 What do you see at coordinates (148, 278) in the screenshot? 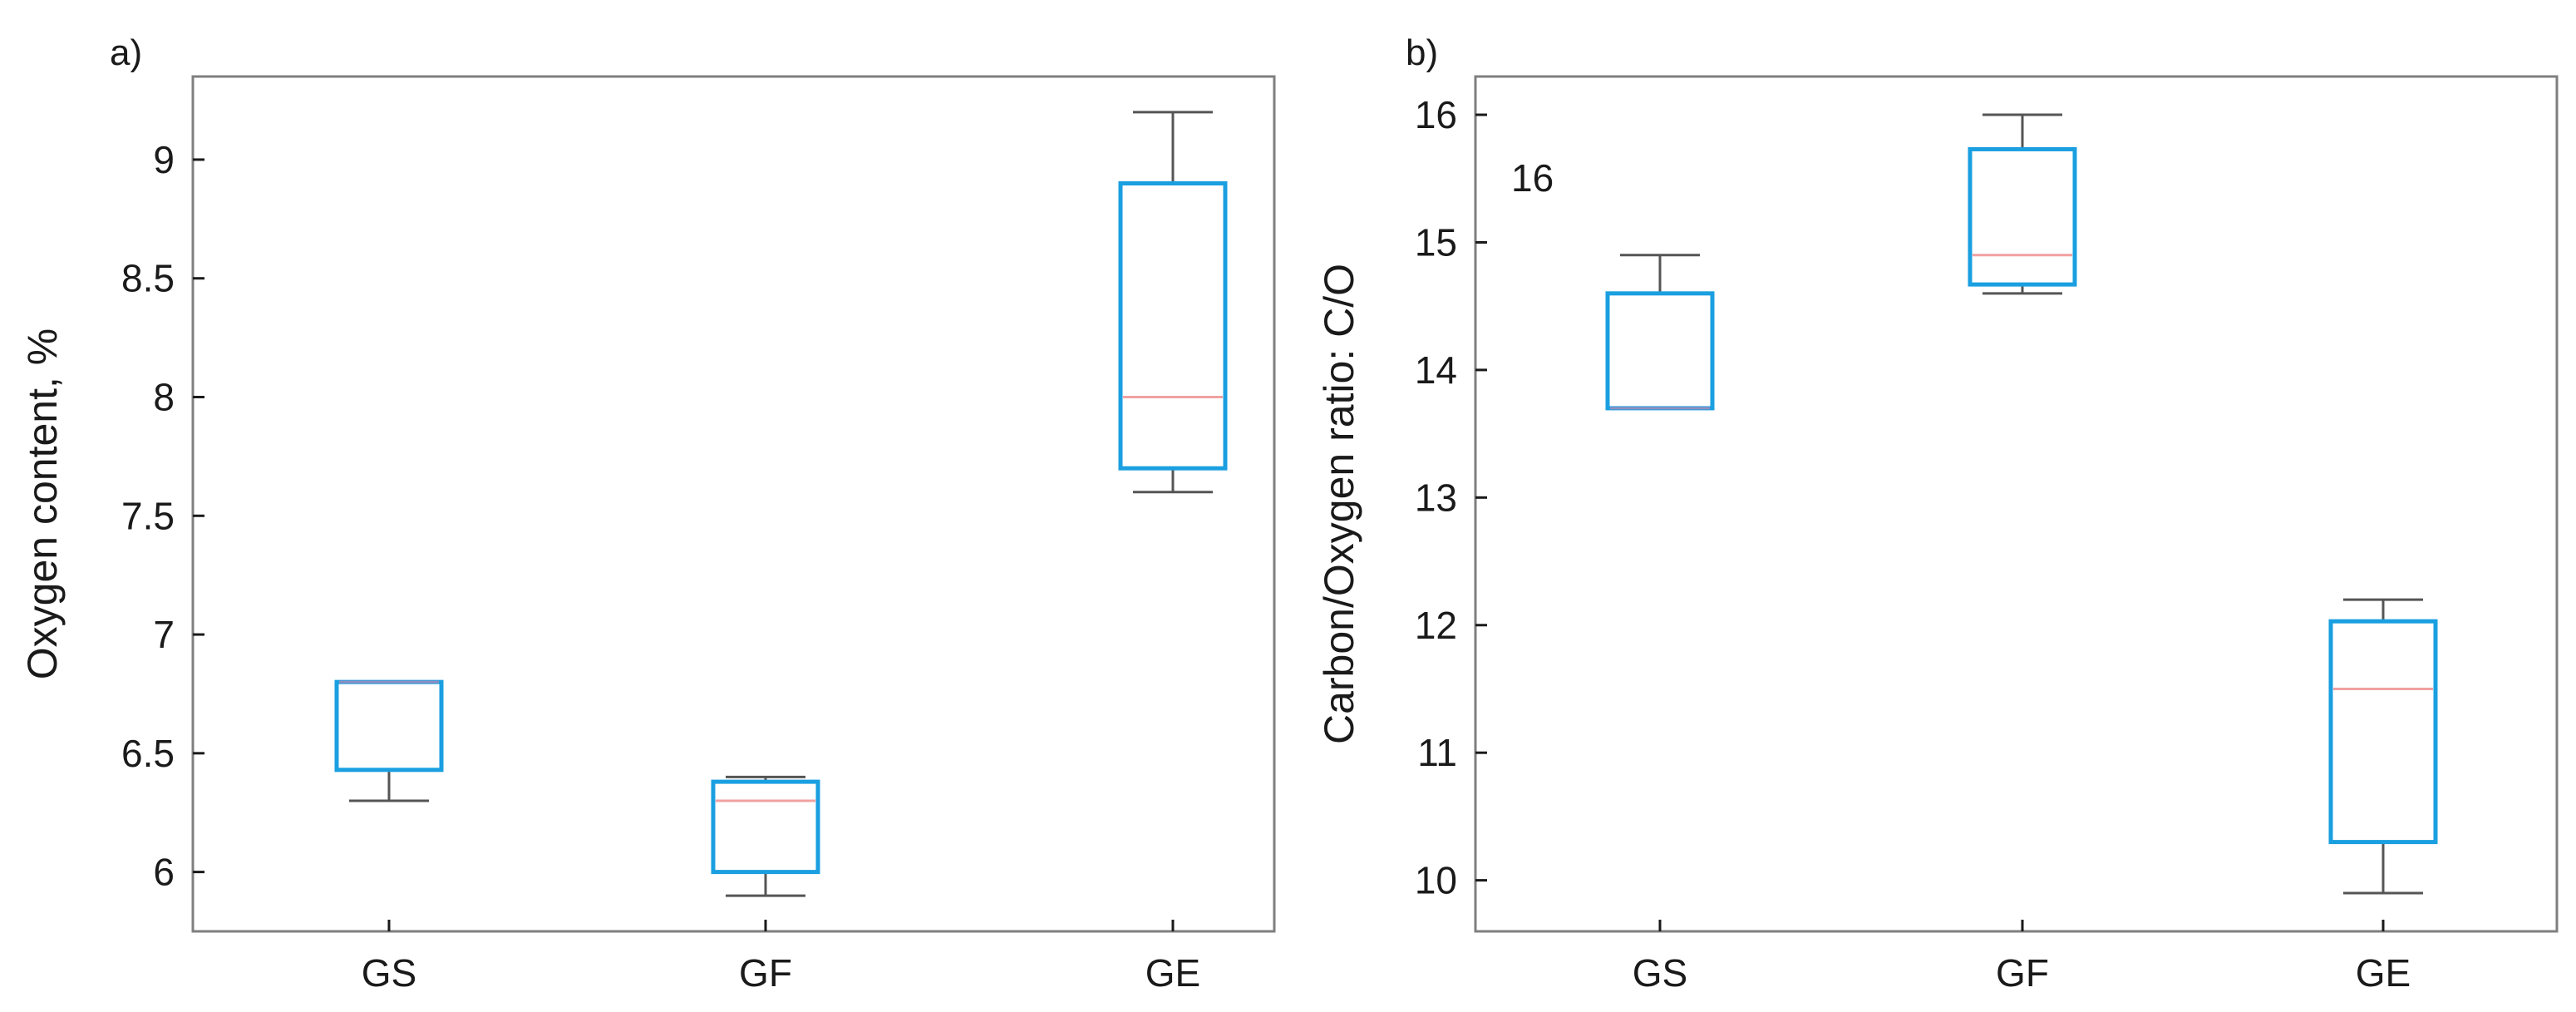
I see `y-tick-label: 8.5` at bounding box center [148, 278].